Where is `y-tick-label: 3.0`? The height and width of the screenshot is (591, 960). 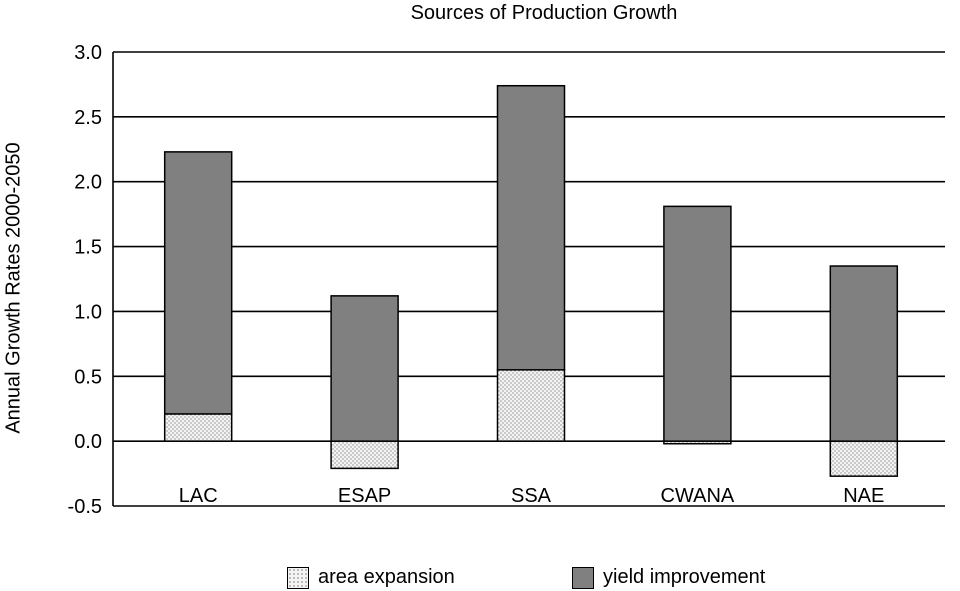 y-tick-label: 3.0 is located at coordinates (88, 53).